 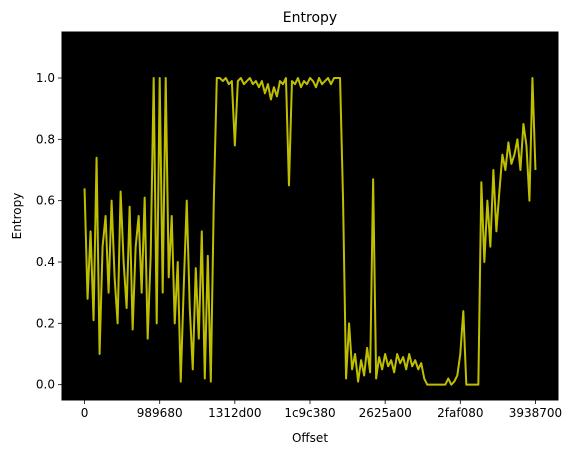 What do you see at coordinates (45, 139) in the screenshot?
I see `y-tick-label: 0.8` at bounding box center [45, 139].